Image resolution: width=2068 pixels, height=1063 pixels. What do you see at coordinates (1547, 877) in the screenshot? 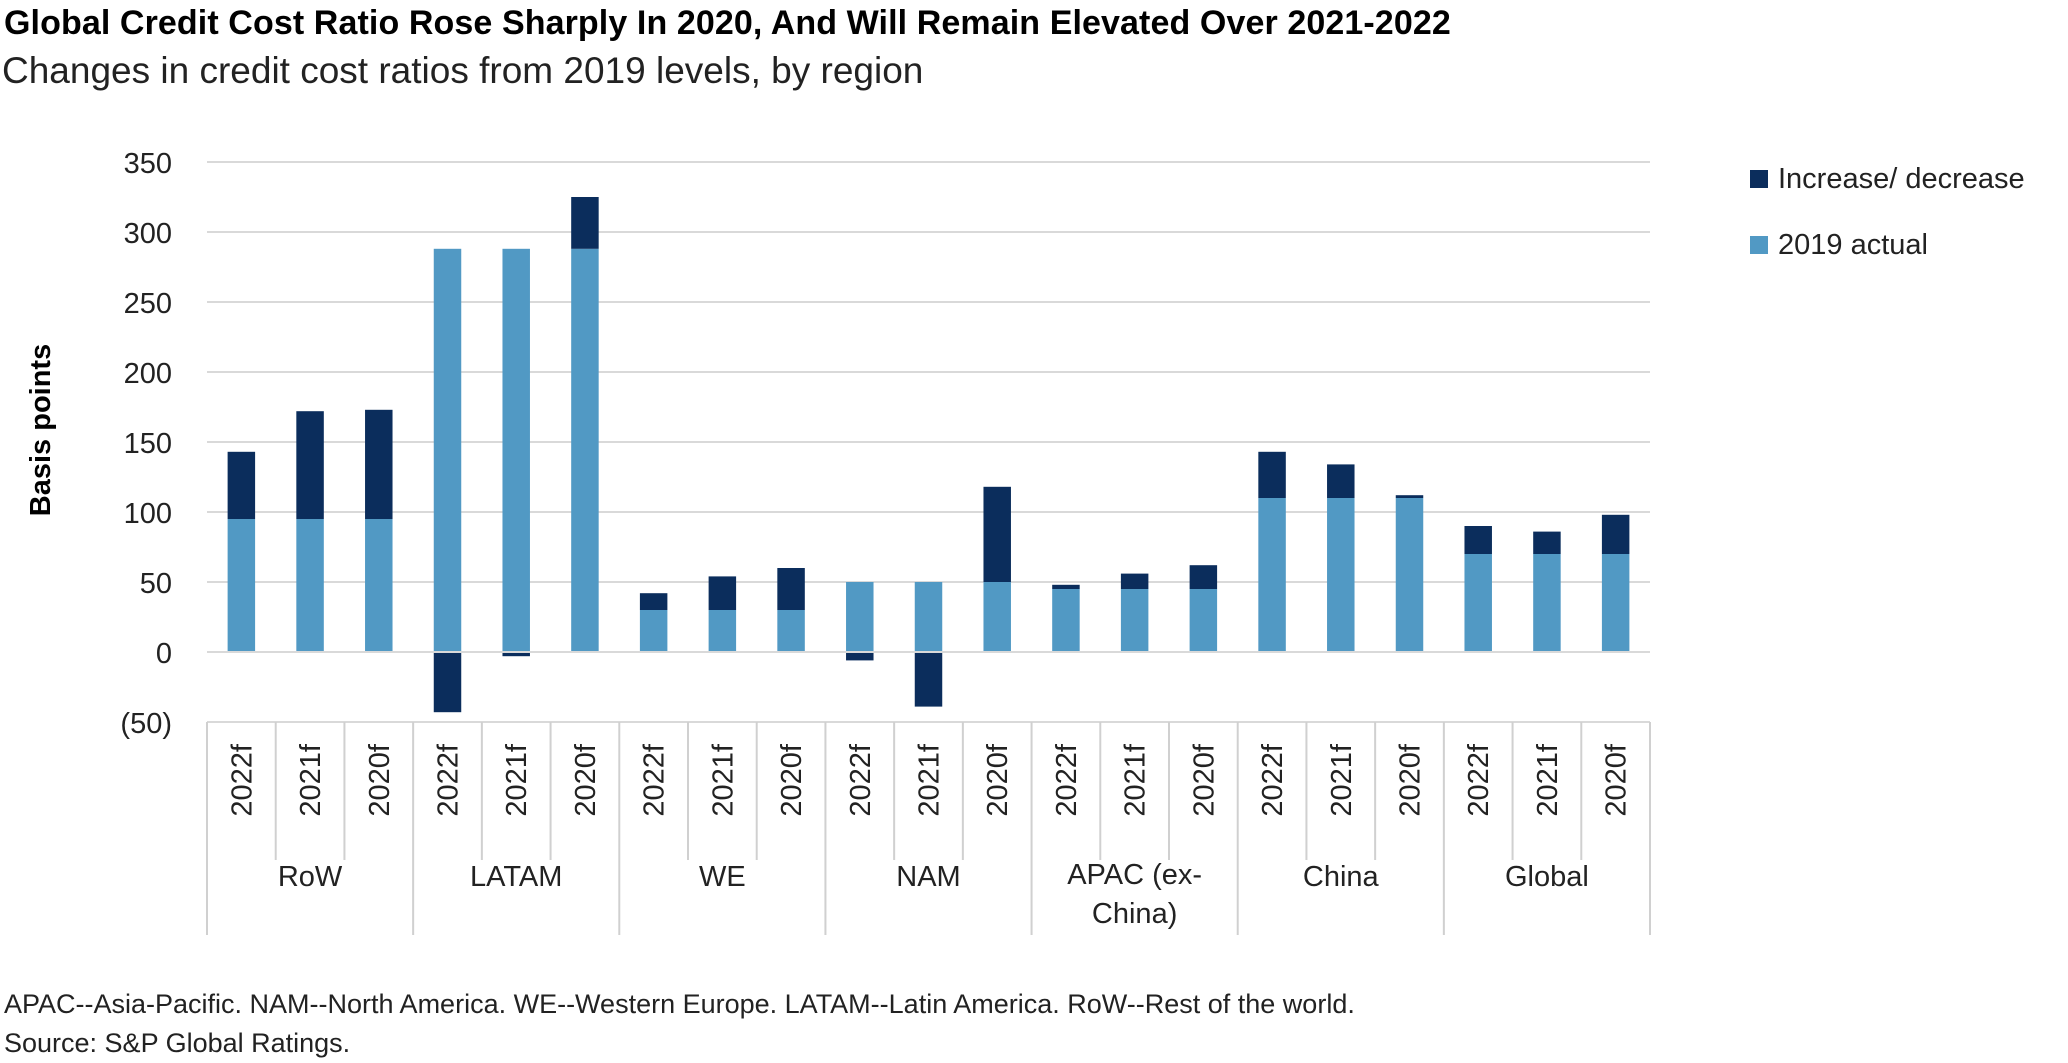
I see `group-label: Global` at bounding box center [1547, 877].